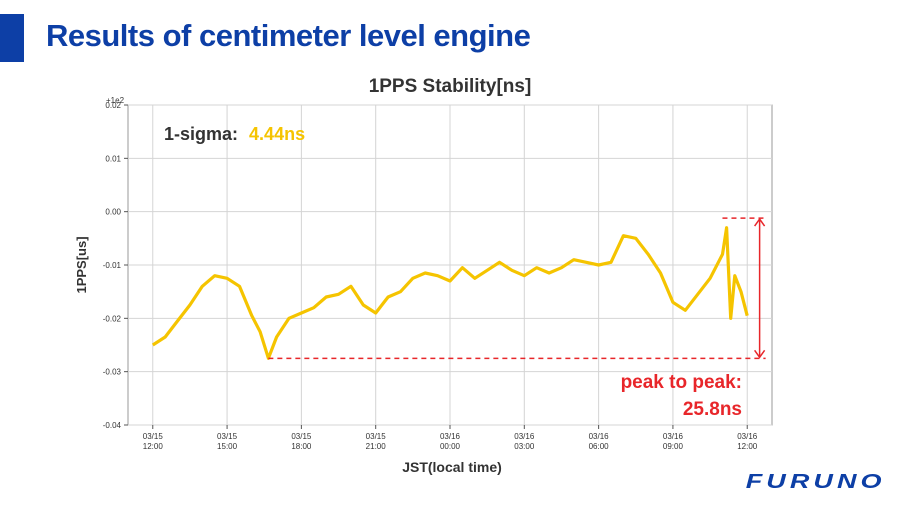 The width and height of the screenshot is (900, 506). I want to click on x-tick-time-label: 15:00, so click(227, 446).